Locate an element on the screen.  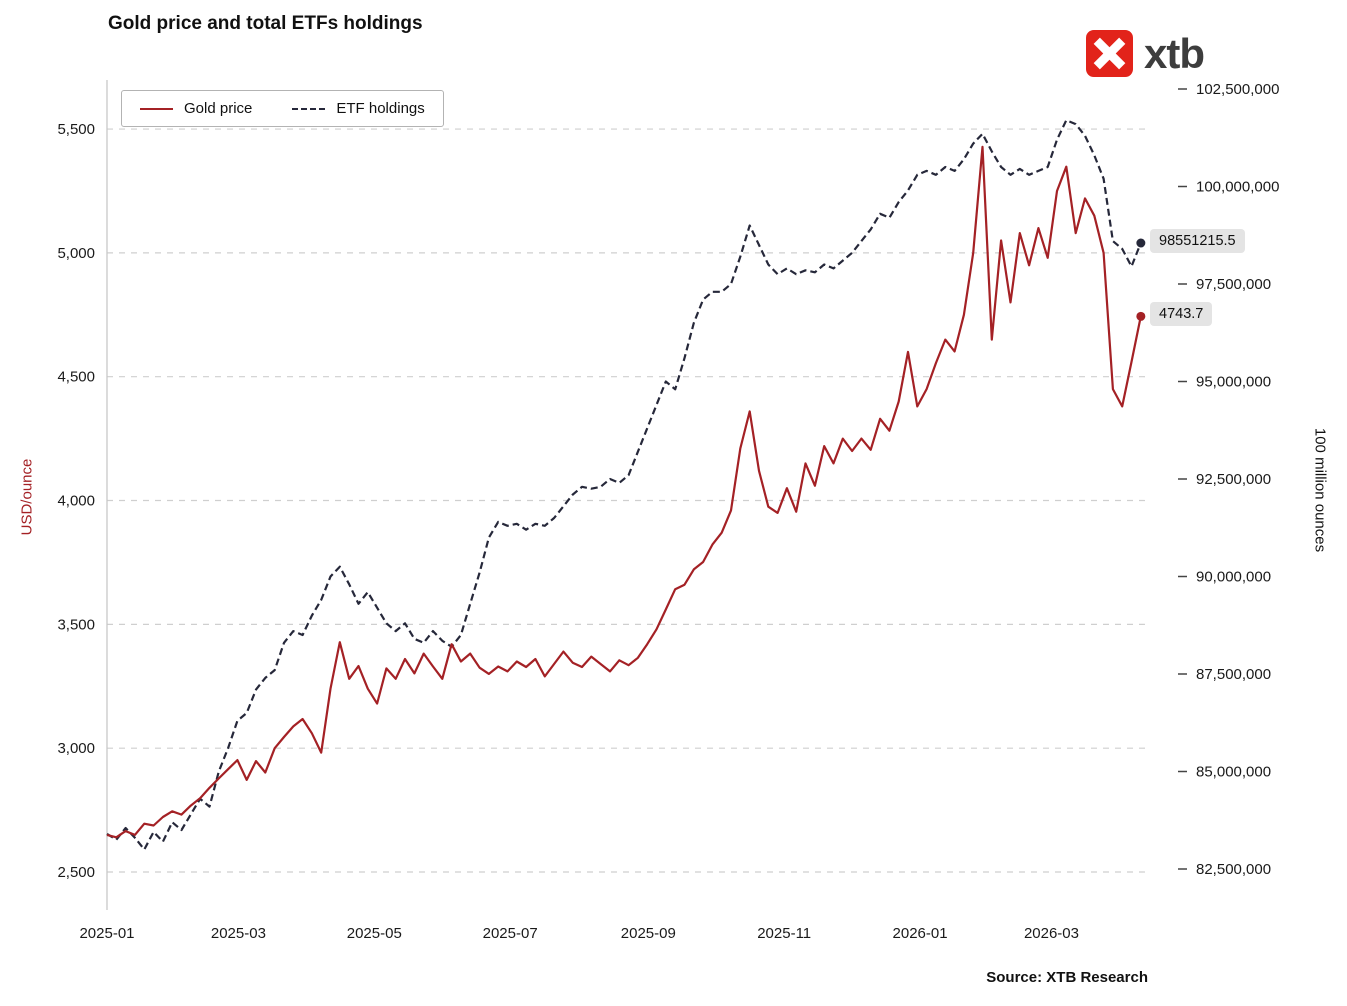
x-tick-label: 2025-09 is located at coordinates (648, 933).